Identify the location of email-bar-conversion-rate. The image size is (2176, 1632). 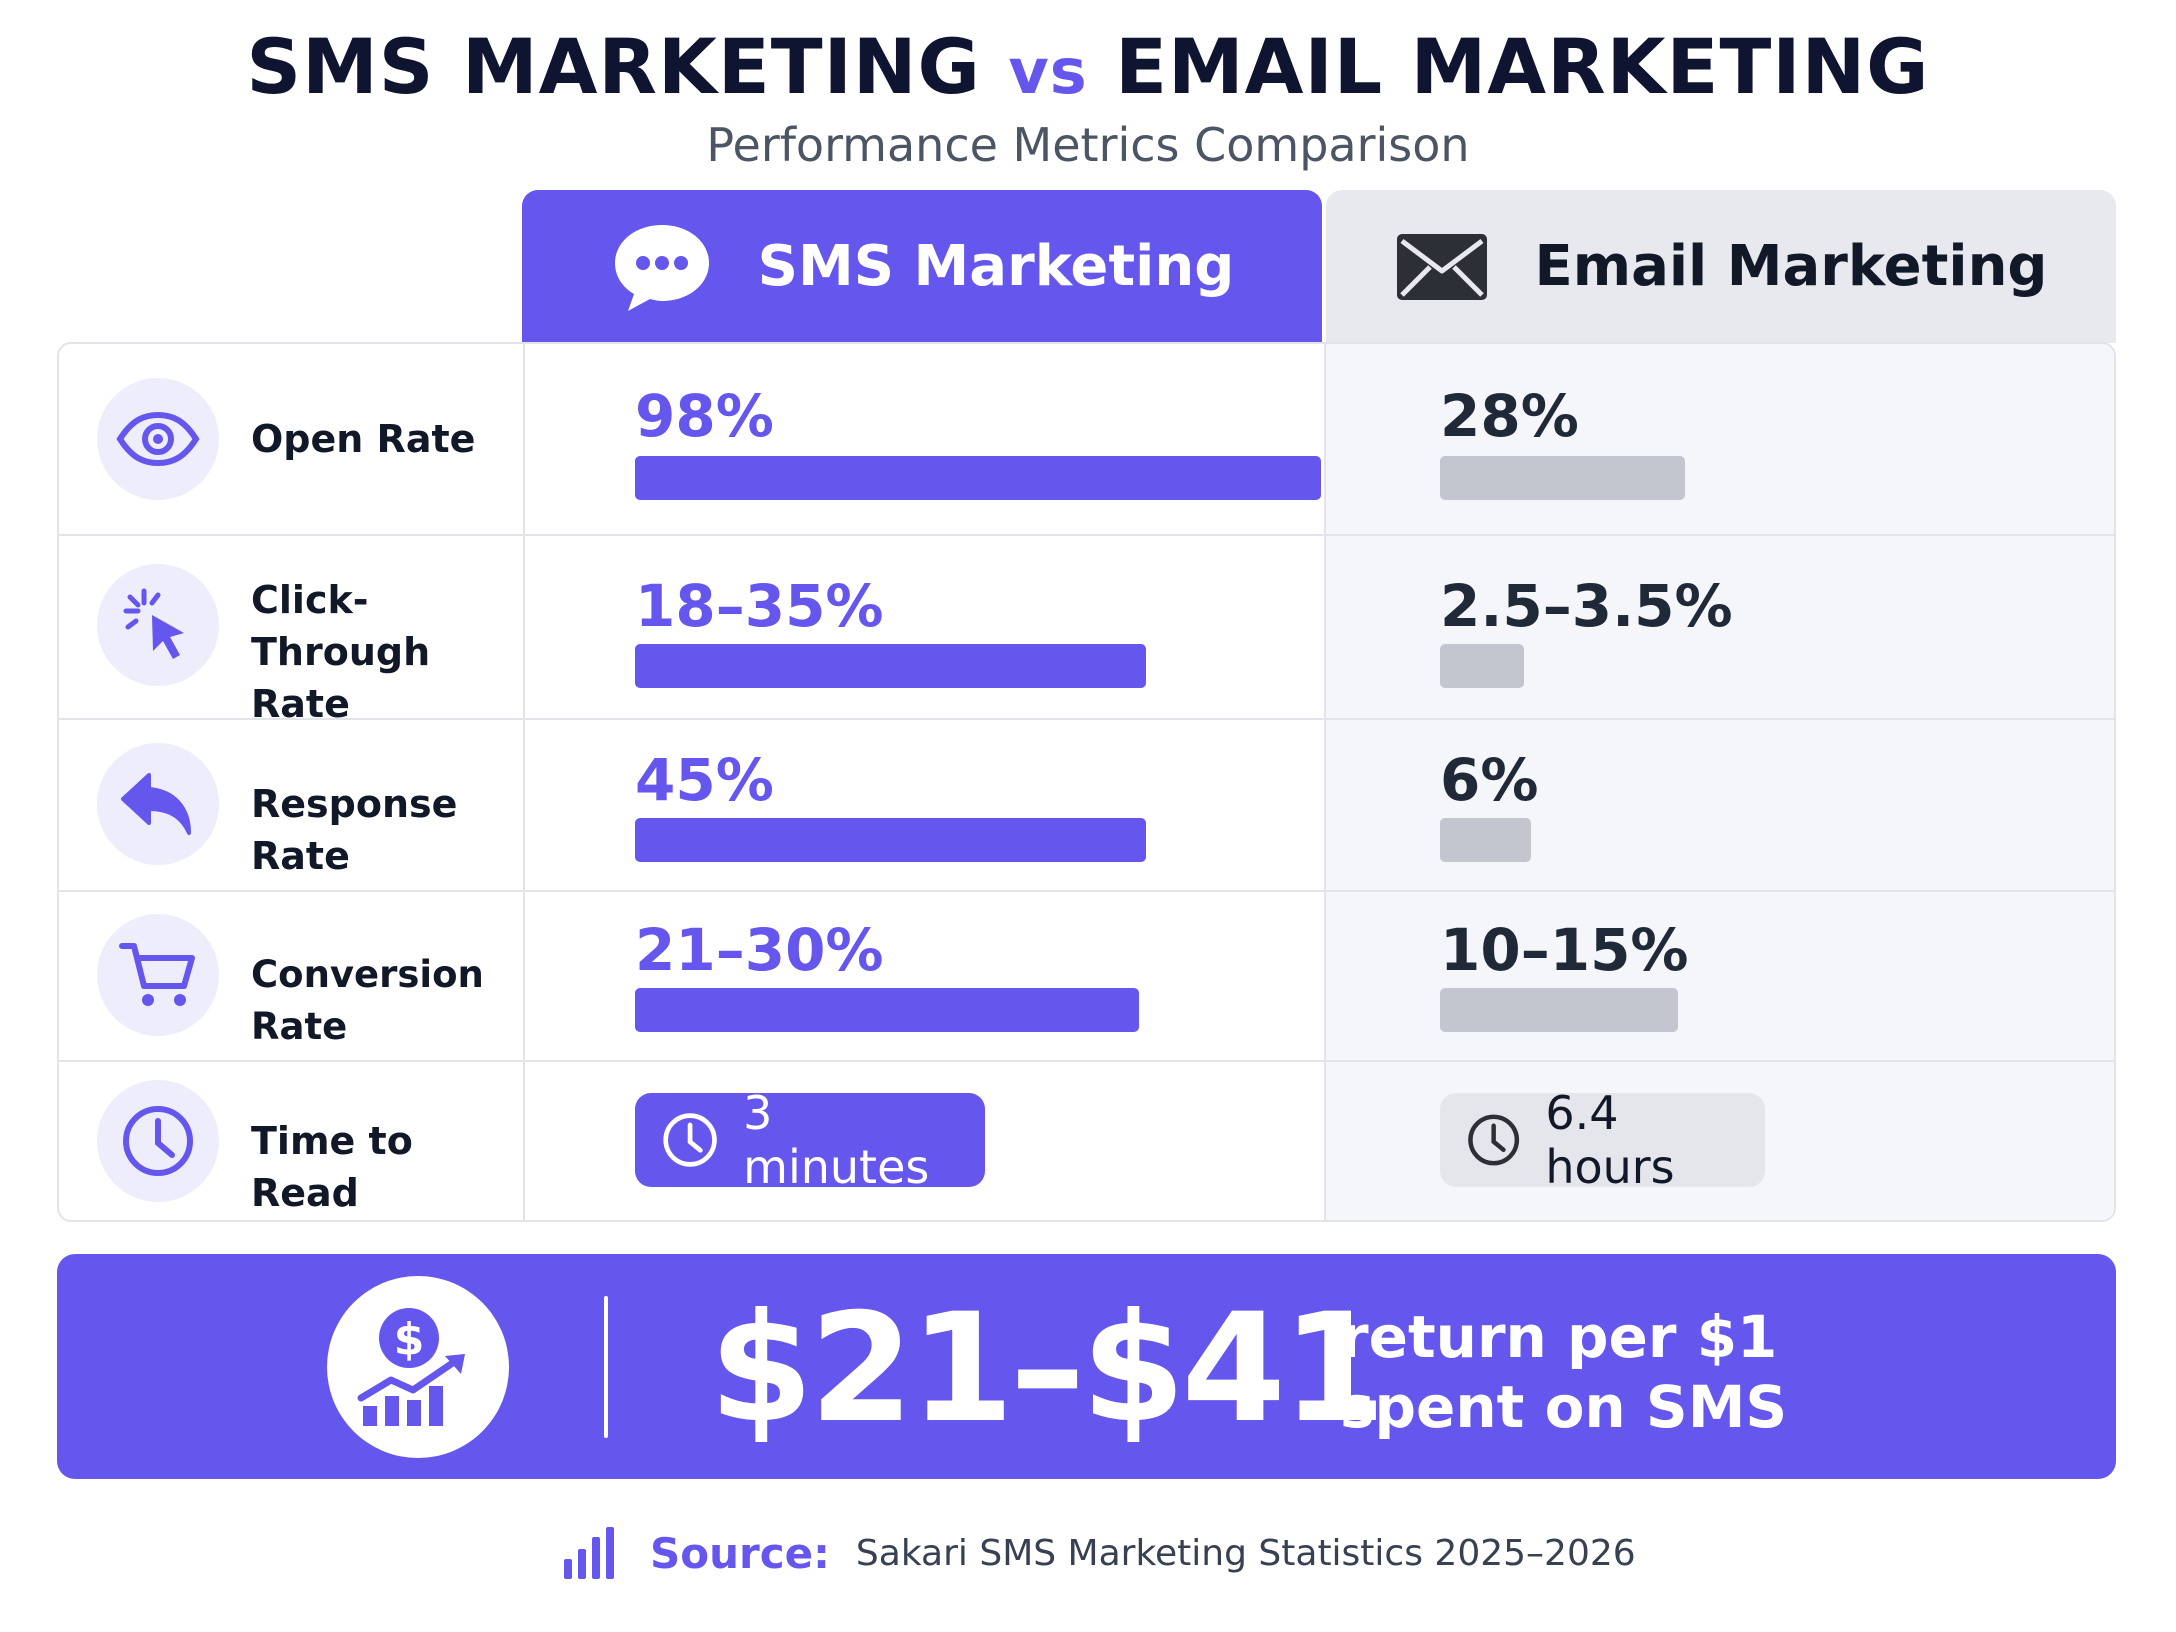
(1559, 1010).